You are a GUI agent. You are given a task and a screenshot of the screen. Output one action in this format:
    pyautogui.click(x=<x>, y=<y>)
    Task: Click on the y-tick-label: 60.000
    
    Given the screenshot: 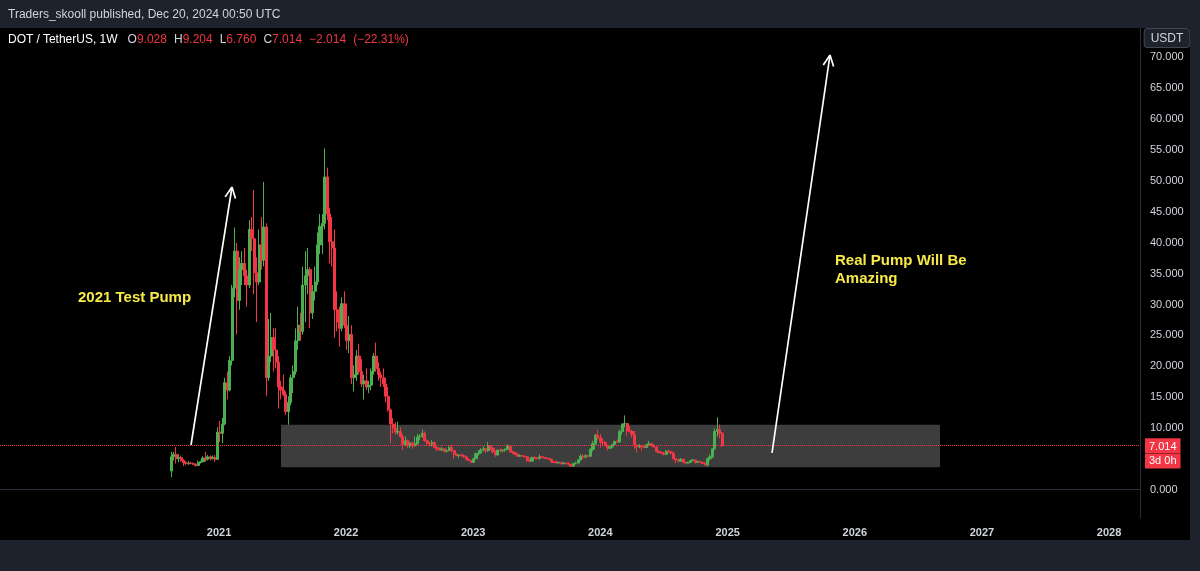 What is the action you would take?
    pyautogui.click(x=1167, y=118)
    